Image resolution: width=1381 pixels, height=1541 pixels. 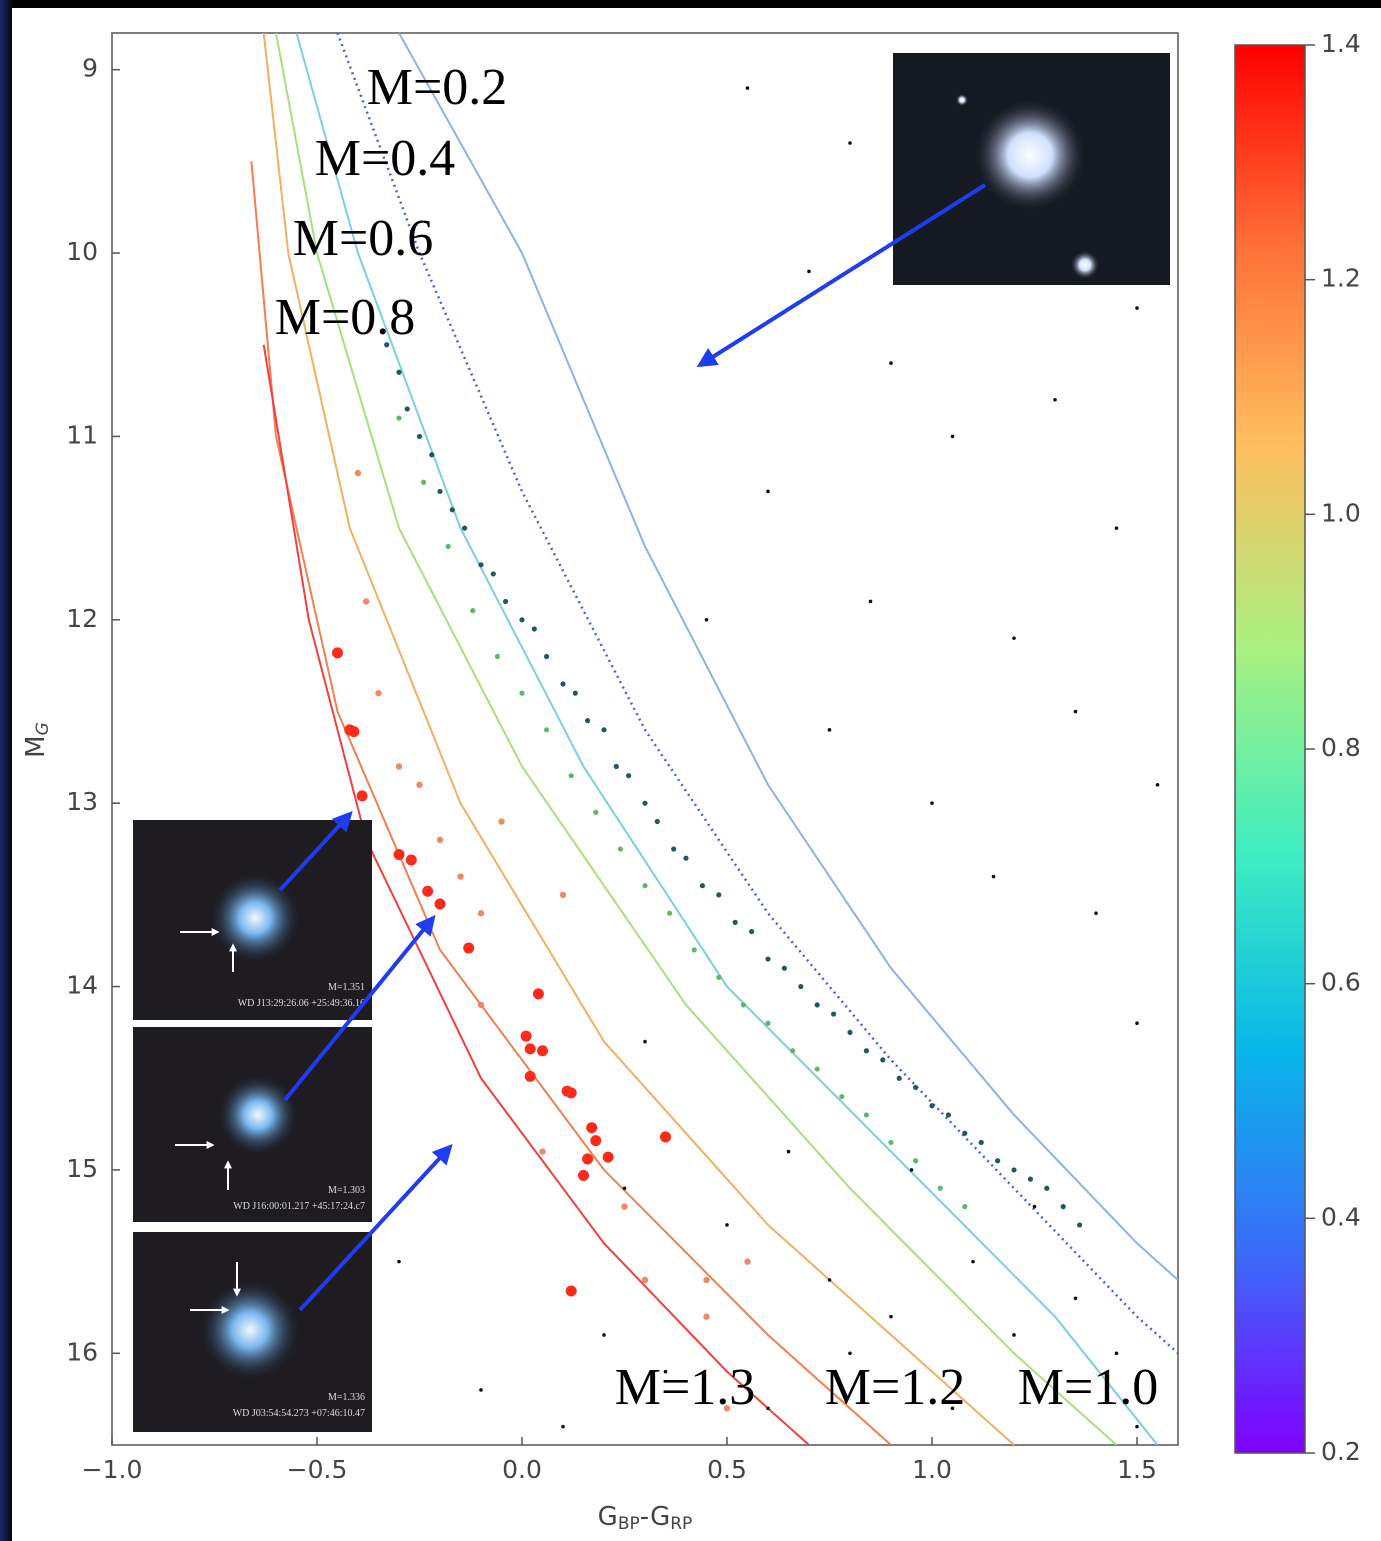 I want to click on track-label: M=0.6, so click(x=363, y=238).